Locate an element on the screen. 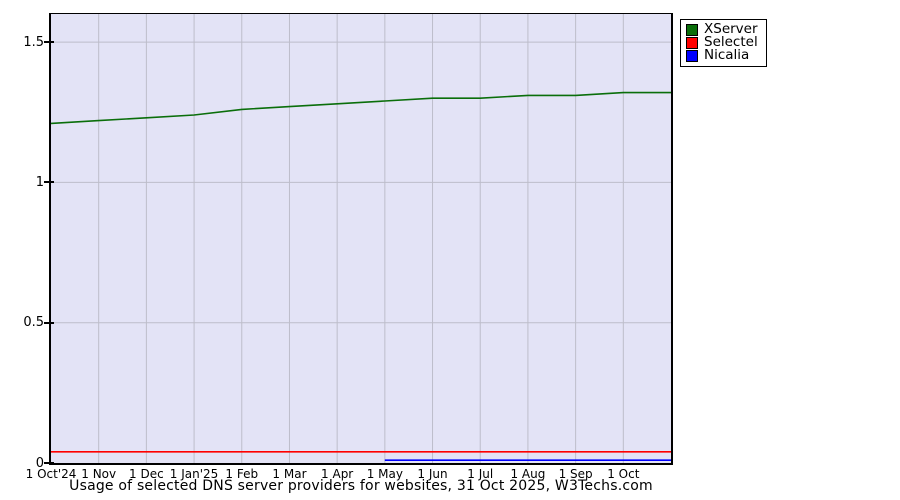  x-tick-label: 1 May is located at coordinates (384, 474).